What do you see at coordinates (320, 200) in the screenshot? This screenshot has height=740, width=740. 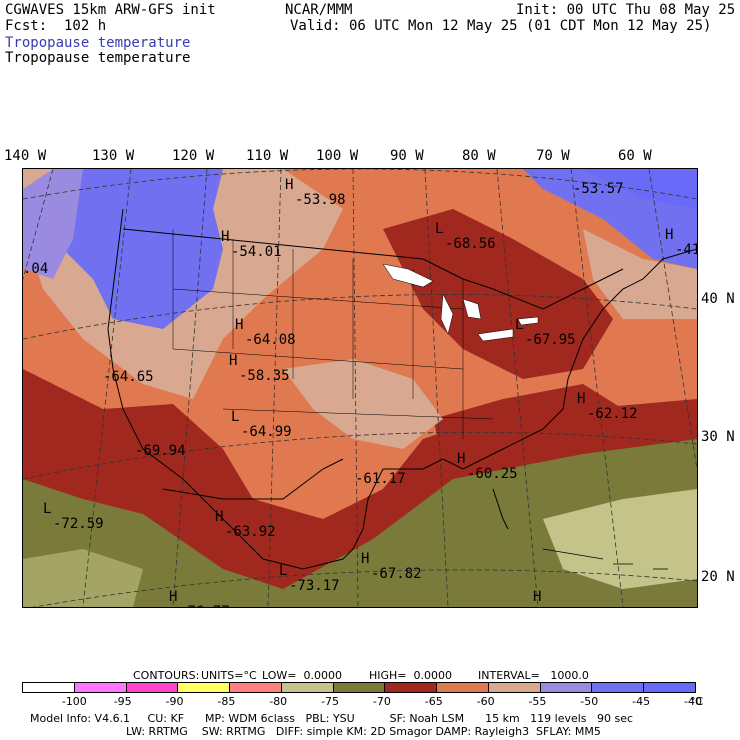 I see `center-value-label: -53.98` at bounding box center [320, 200].